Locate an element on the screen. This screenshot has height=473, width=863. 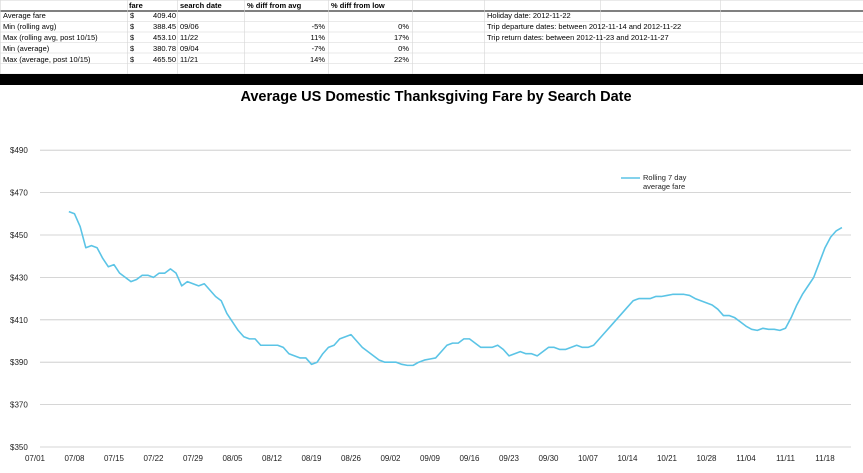
y-tick-label: $470 is located at coordinates (19, 193).